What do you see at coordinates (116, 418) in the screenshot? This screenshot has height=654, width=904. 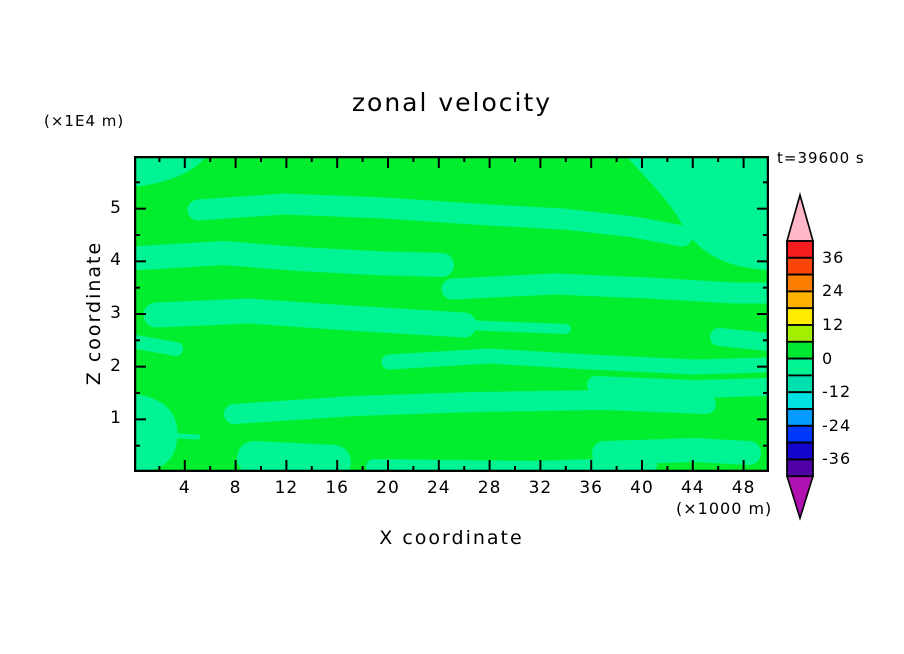 I see `y-tick-label: 1` at bounding box center [116, 418].